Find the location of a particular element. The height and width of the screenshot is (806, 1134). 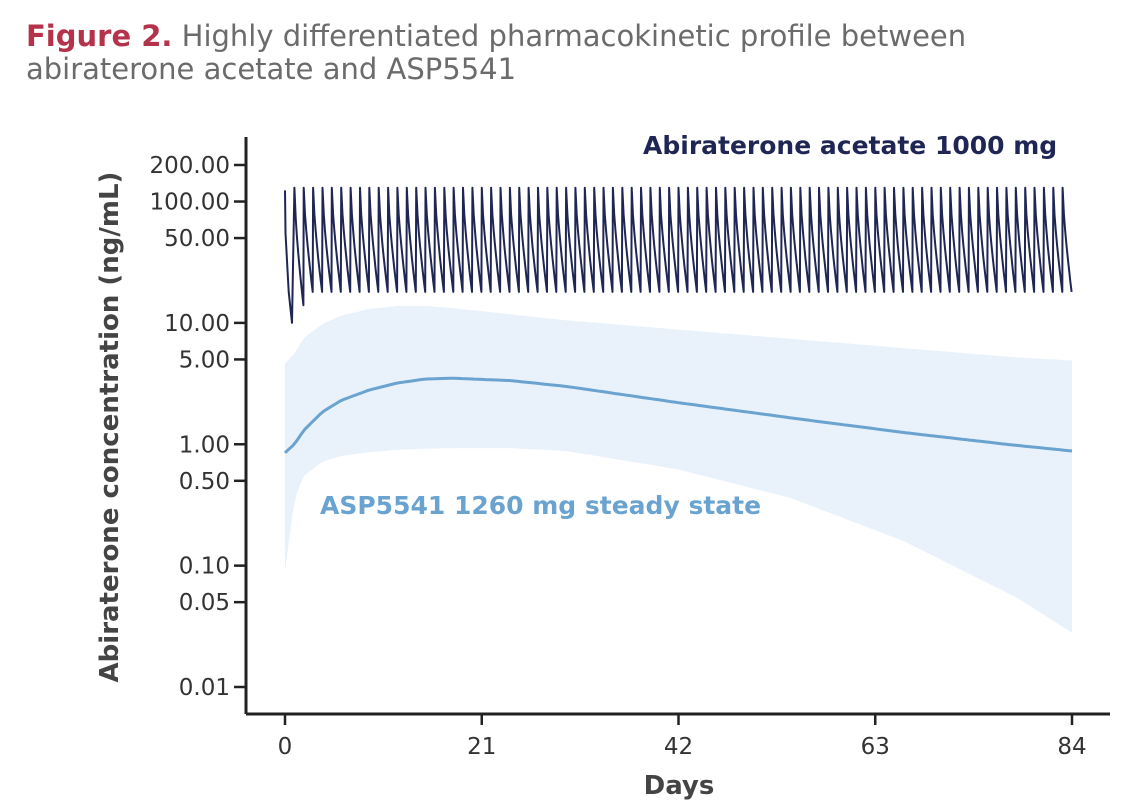

asp5541-series-line is located at coordinates (678, 415).